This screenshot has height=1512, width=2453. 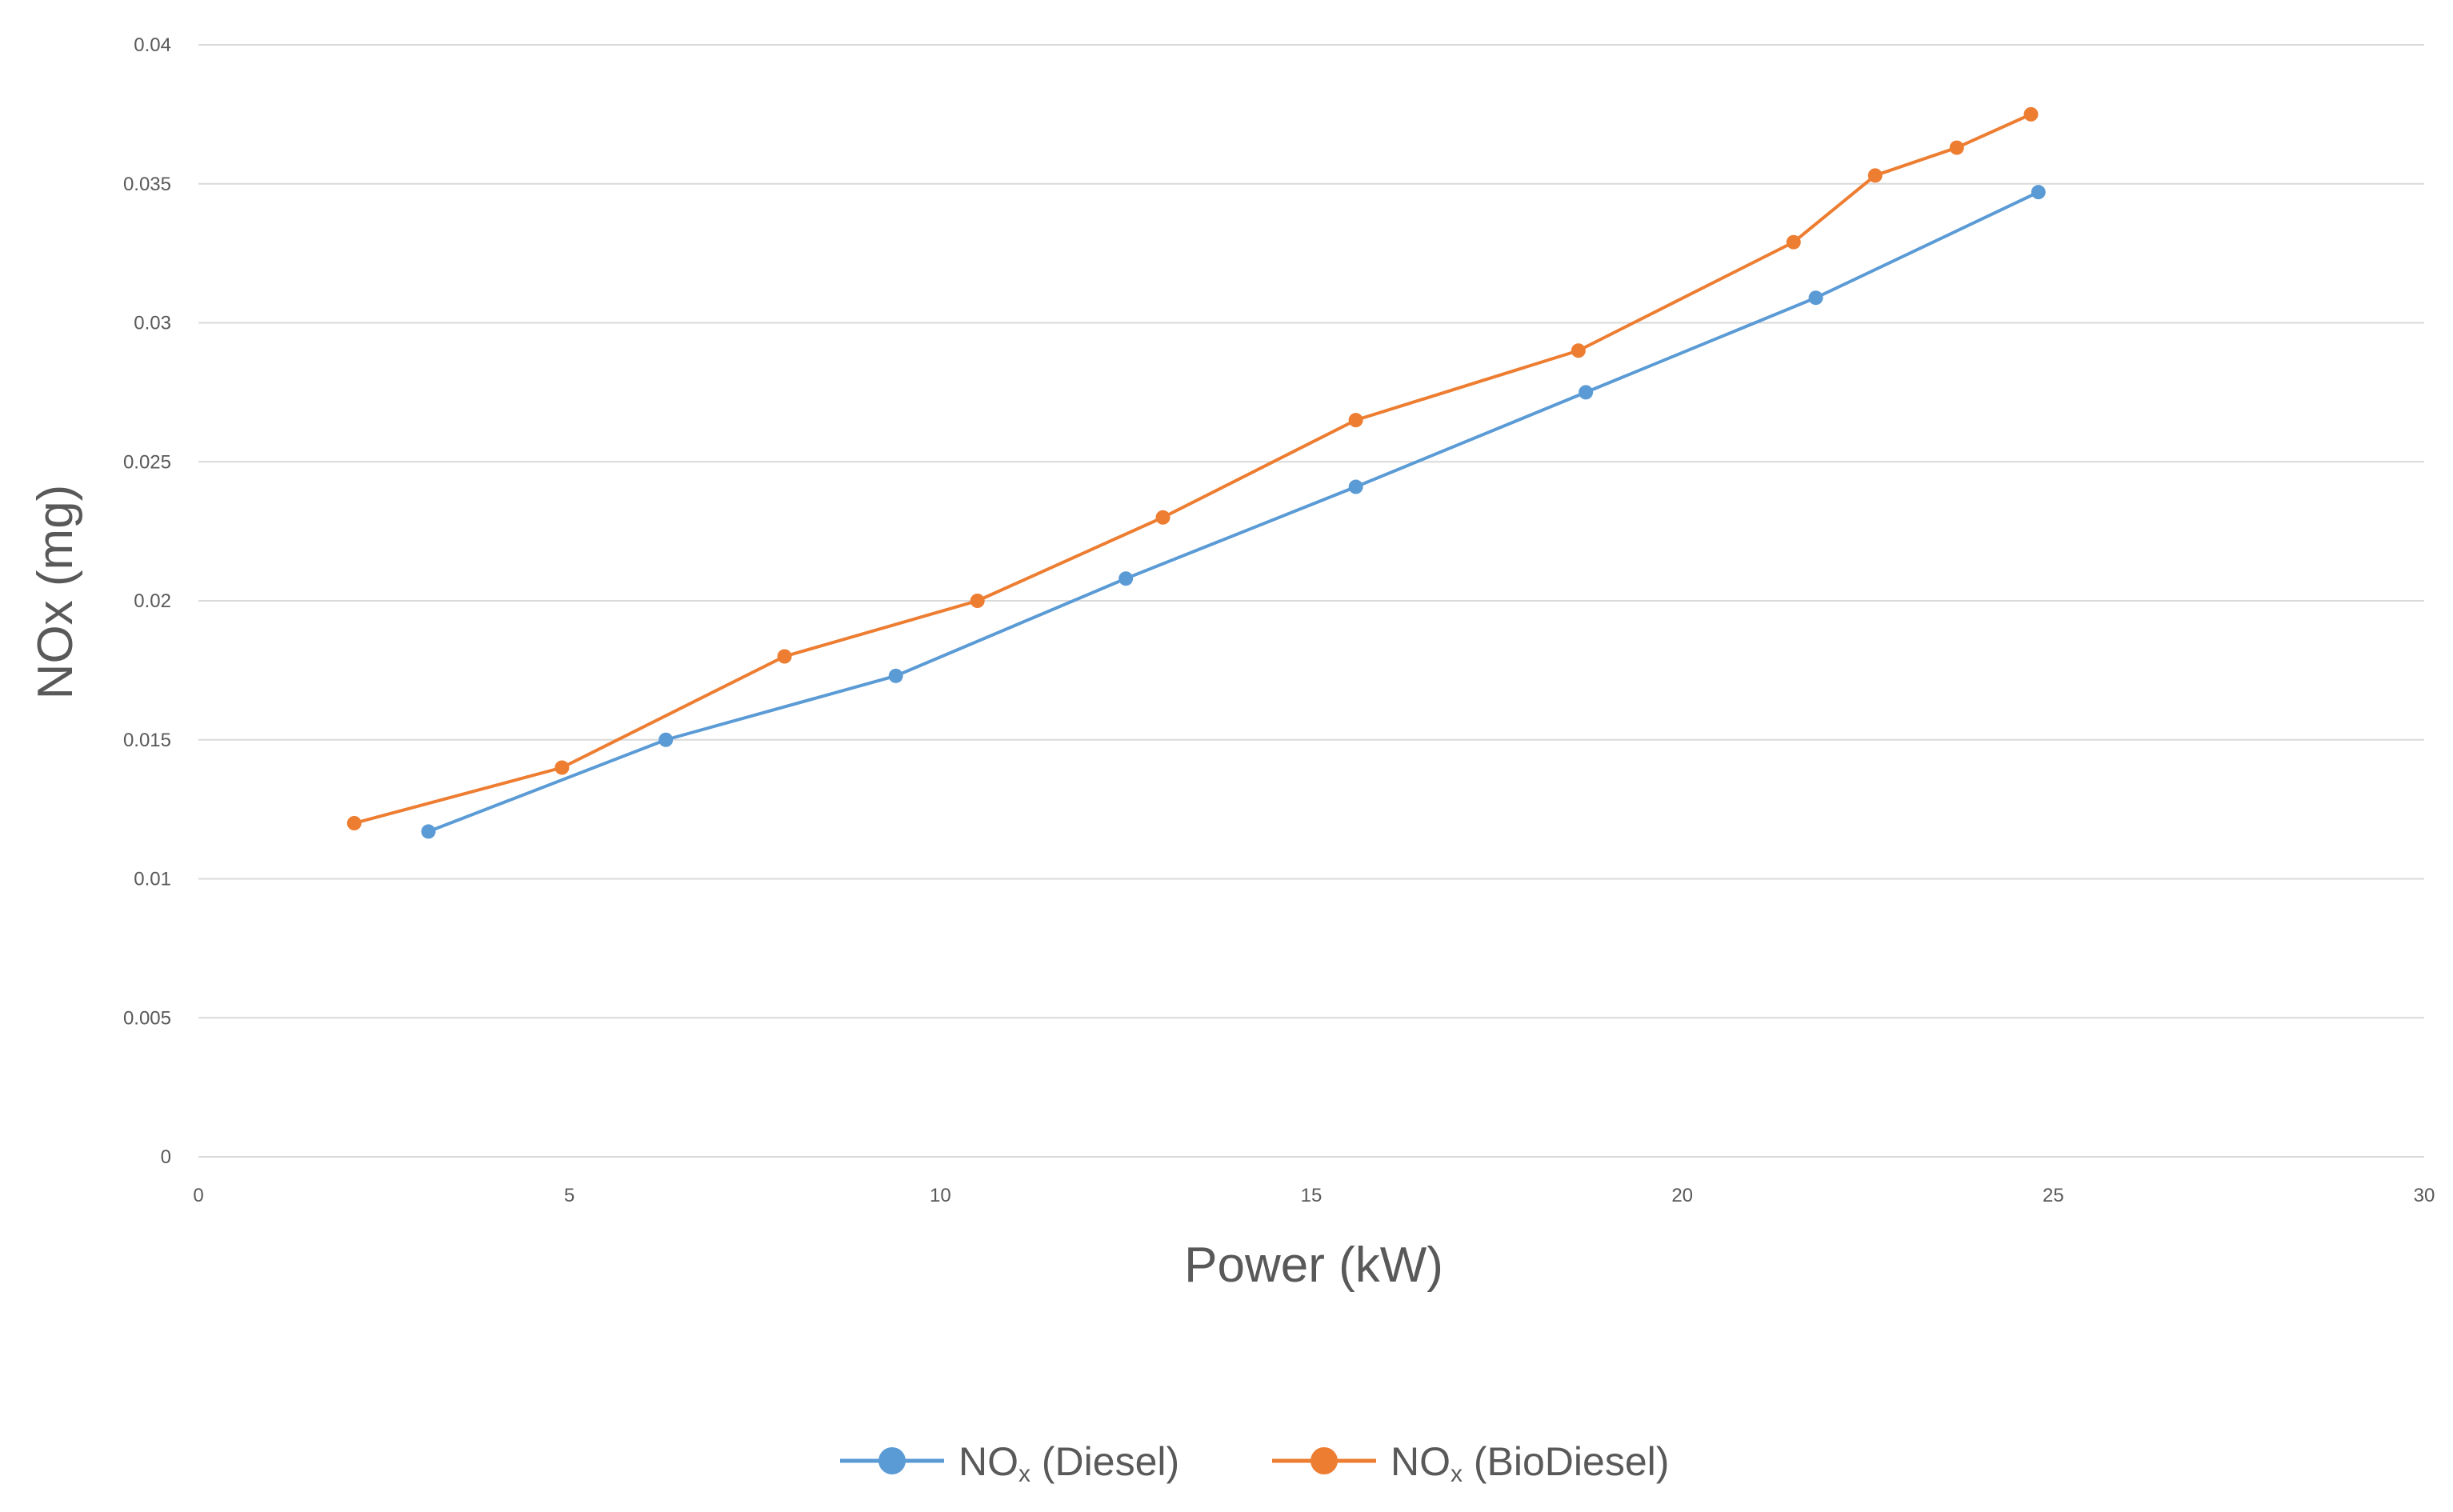 I want to click on legend-label: NOx (Diesel), so click(x=1068, y=1463).